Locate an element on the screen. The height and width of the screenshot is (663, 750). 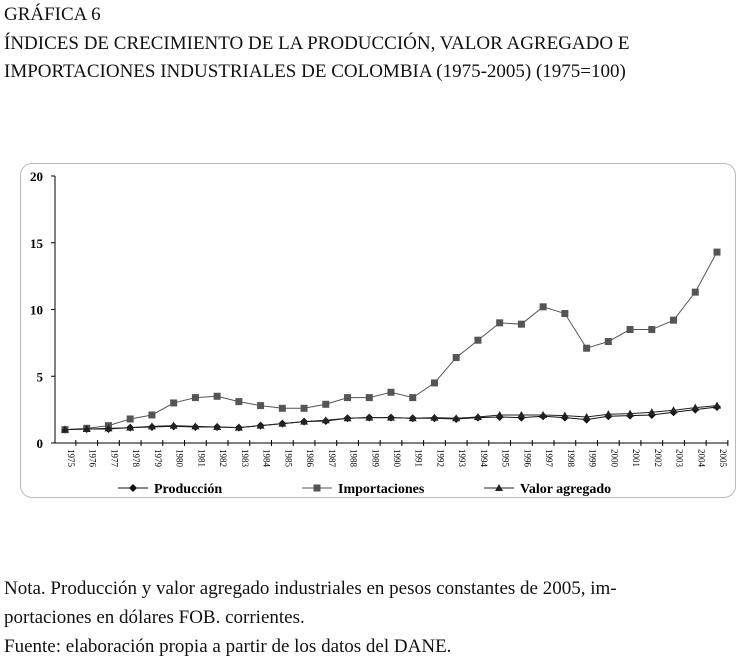
x-tick-label: 1982 is located at coordinates (223, 458).